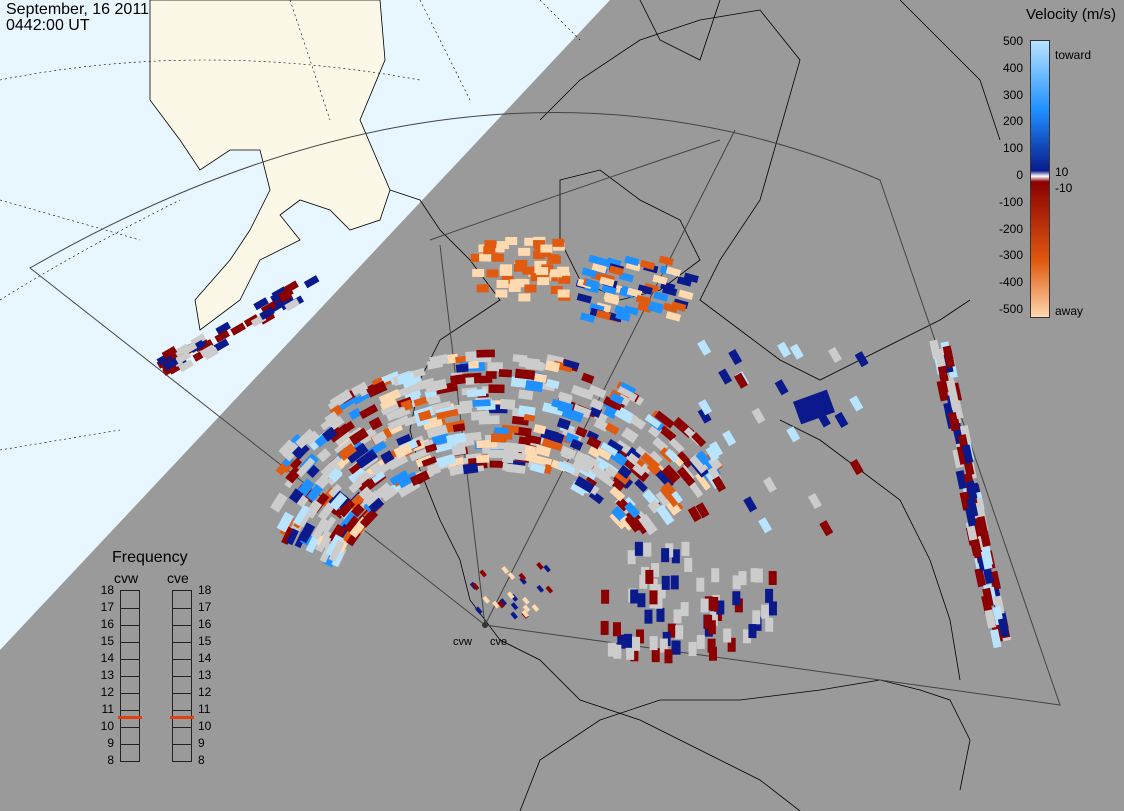 This screenshot has height=811, width=1124. What do you see at coordinates (107, 624) in the screenshot?
I see `frequency-tick-left: 16` at bounding box center [107, 624].